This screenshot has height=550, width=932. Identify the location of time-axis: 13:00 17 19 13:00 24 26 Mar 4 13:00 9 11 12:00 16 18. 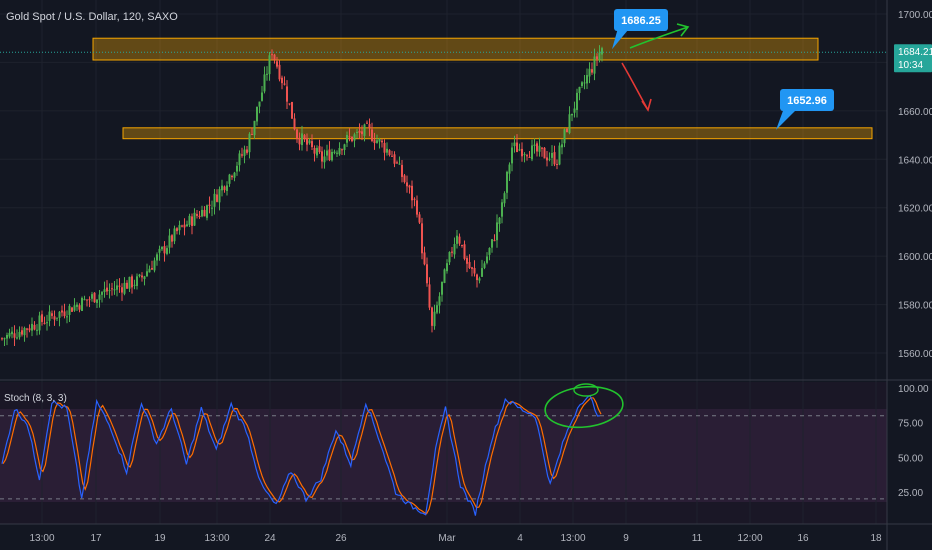
(455, 538).